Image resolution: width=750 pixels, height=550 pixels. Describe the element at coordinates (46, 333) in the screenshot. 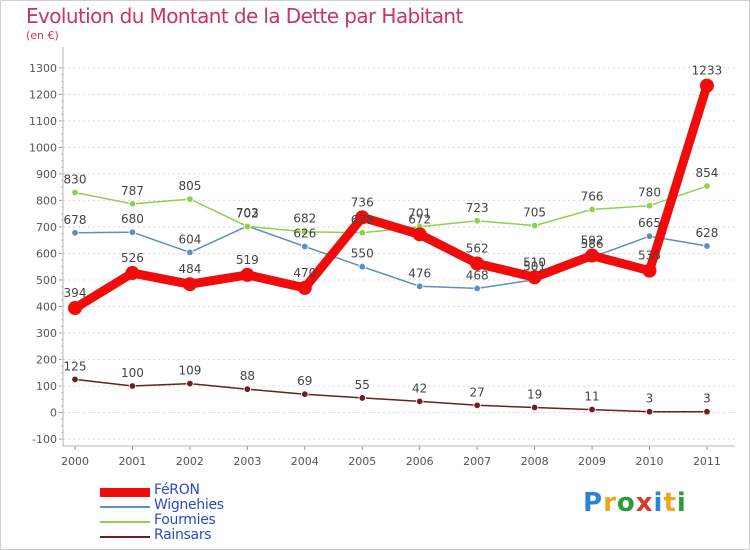

I see `y-tick-label: 300` at that location.